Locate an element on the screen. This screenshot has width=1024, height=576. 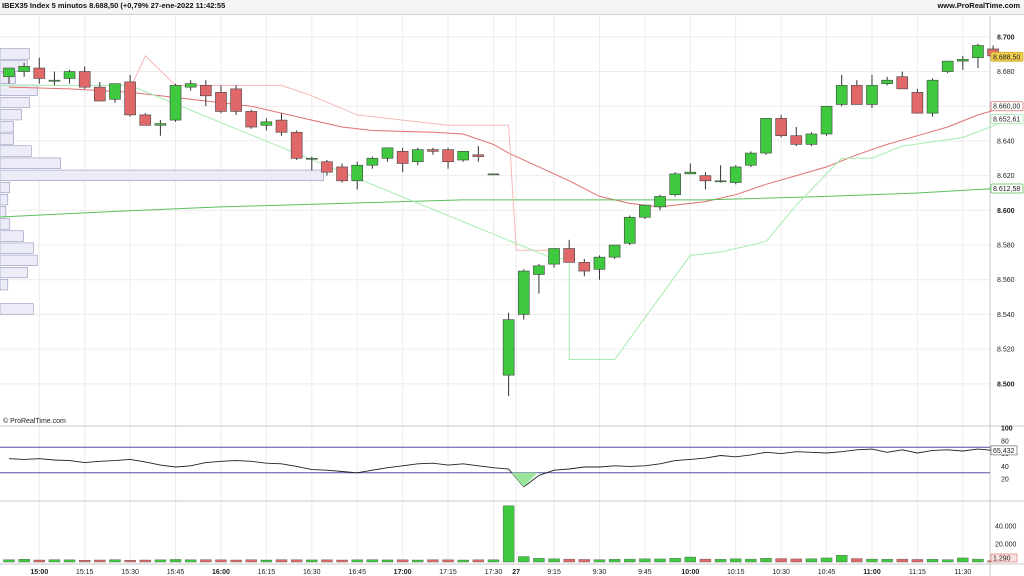
price-tick-label: 8.500 is located at coordinates (1006, 384).